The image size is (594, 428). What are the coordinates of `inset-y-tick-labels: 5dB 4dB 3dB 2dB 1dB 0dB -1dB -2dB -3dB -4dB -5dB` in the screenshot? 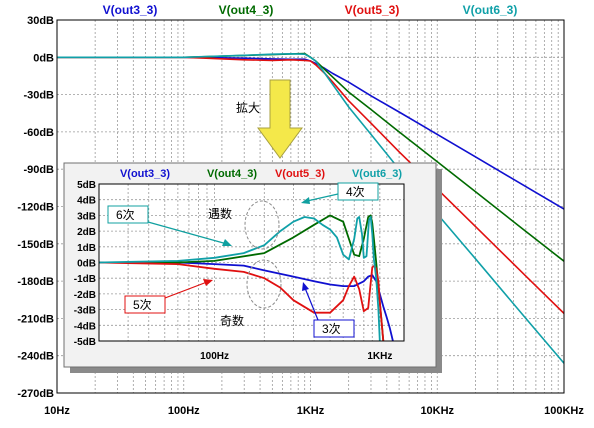 It's located at (85, 264).